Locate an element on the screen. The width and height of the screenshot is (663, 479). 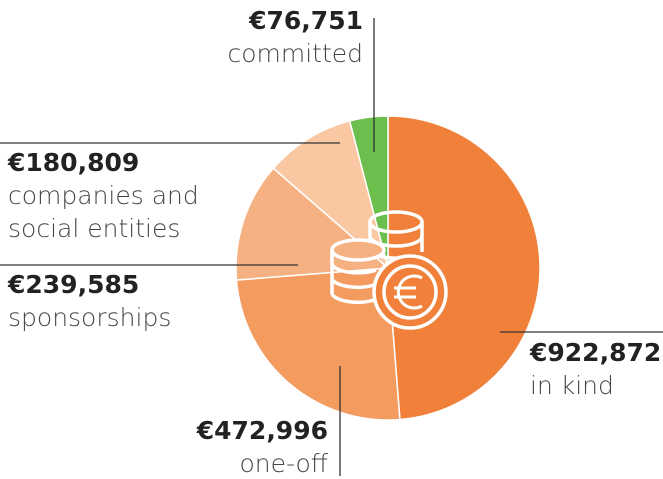
coins-icon is located at coordinates (389, 270).